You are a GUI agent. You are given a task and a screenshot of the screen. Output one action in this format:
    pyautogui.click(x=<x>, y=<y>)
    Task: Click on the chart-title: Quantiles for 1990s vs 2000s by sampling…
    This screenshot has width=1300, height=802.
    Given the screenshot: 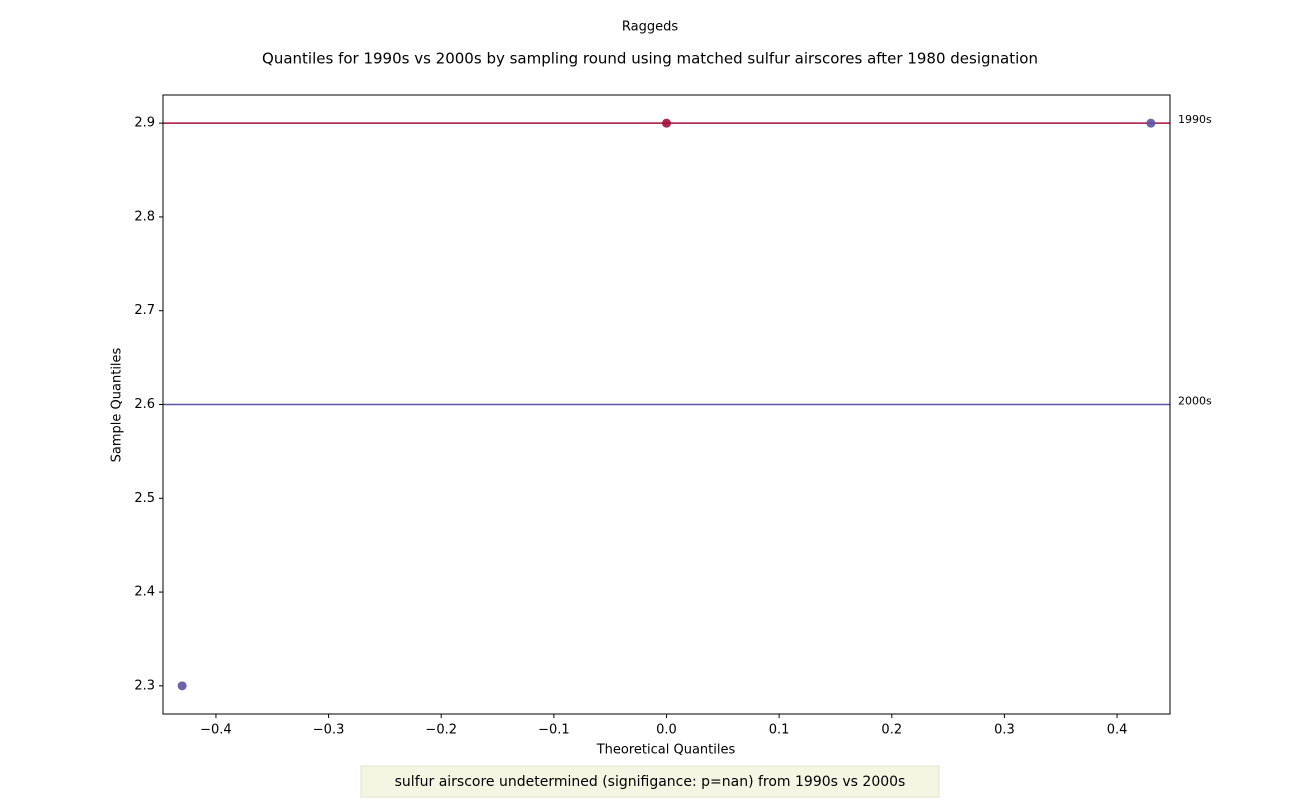 What is the action you would take?
    pyautogui.click(x=650, y=59)
    